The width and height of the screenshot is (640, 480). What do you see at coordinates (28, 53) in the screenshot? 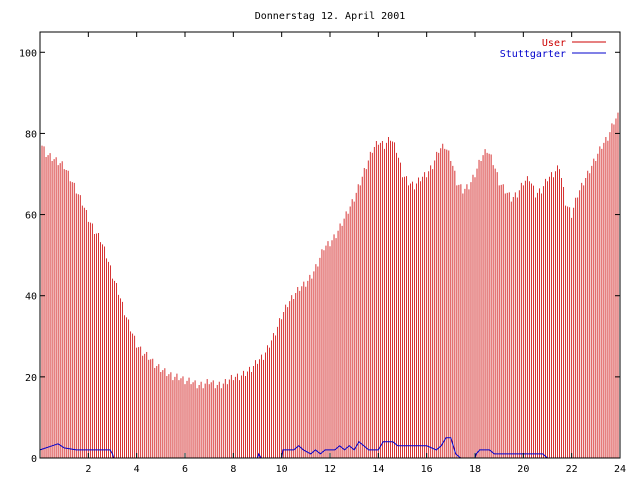
I see `y-tick-label: 100` at bounding box center [28, 53].